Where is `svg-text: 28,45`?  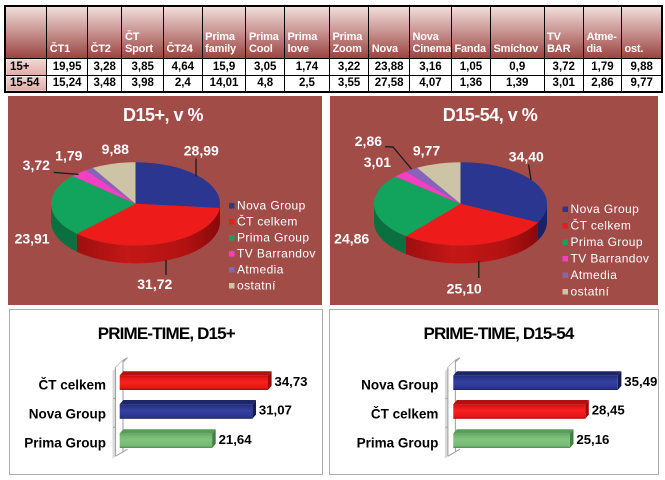 svg-text: 28,45 is located at coordinates (608, 410).